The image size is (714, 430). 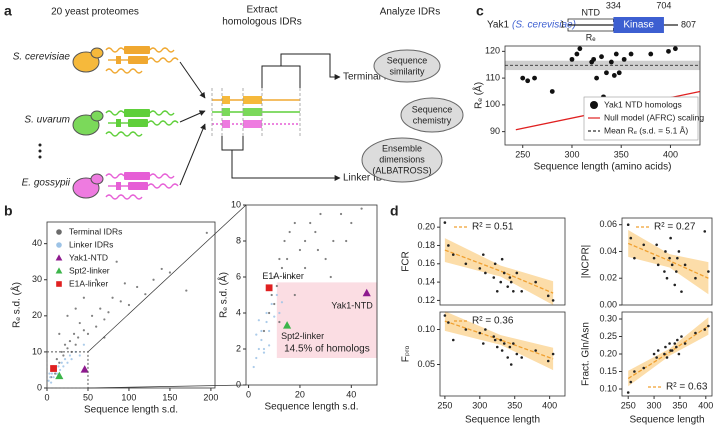 What do you see at coordinates (613, 5) in the screenshot?
I see `position-label: 334` at bounding box center [613, 5].